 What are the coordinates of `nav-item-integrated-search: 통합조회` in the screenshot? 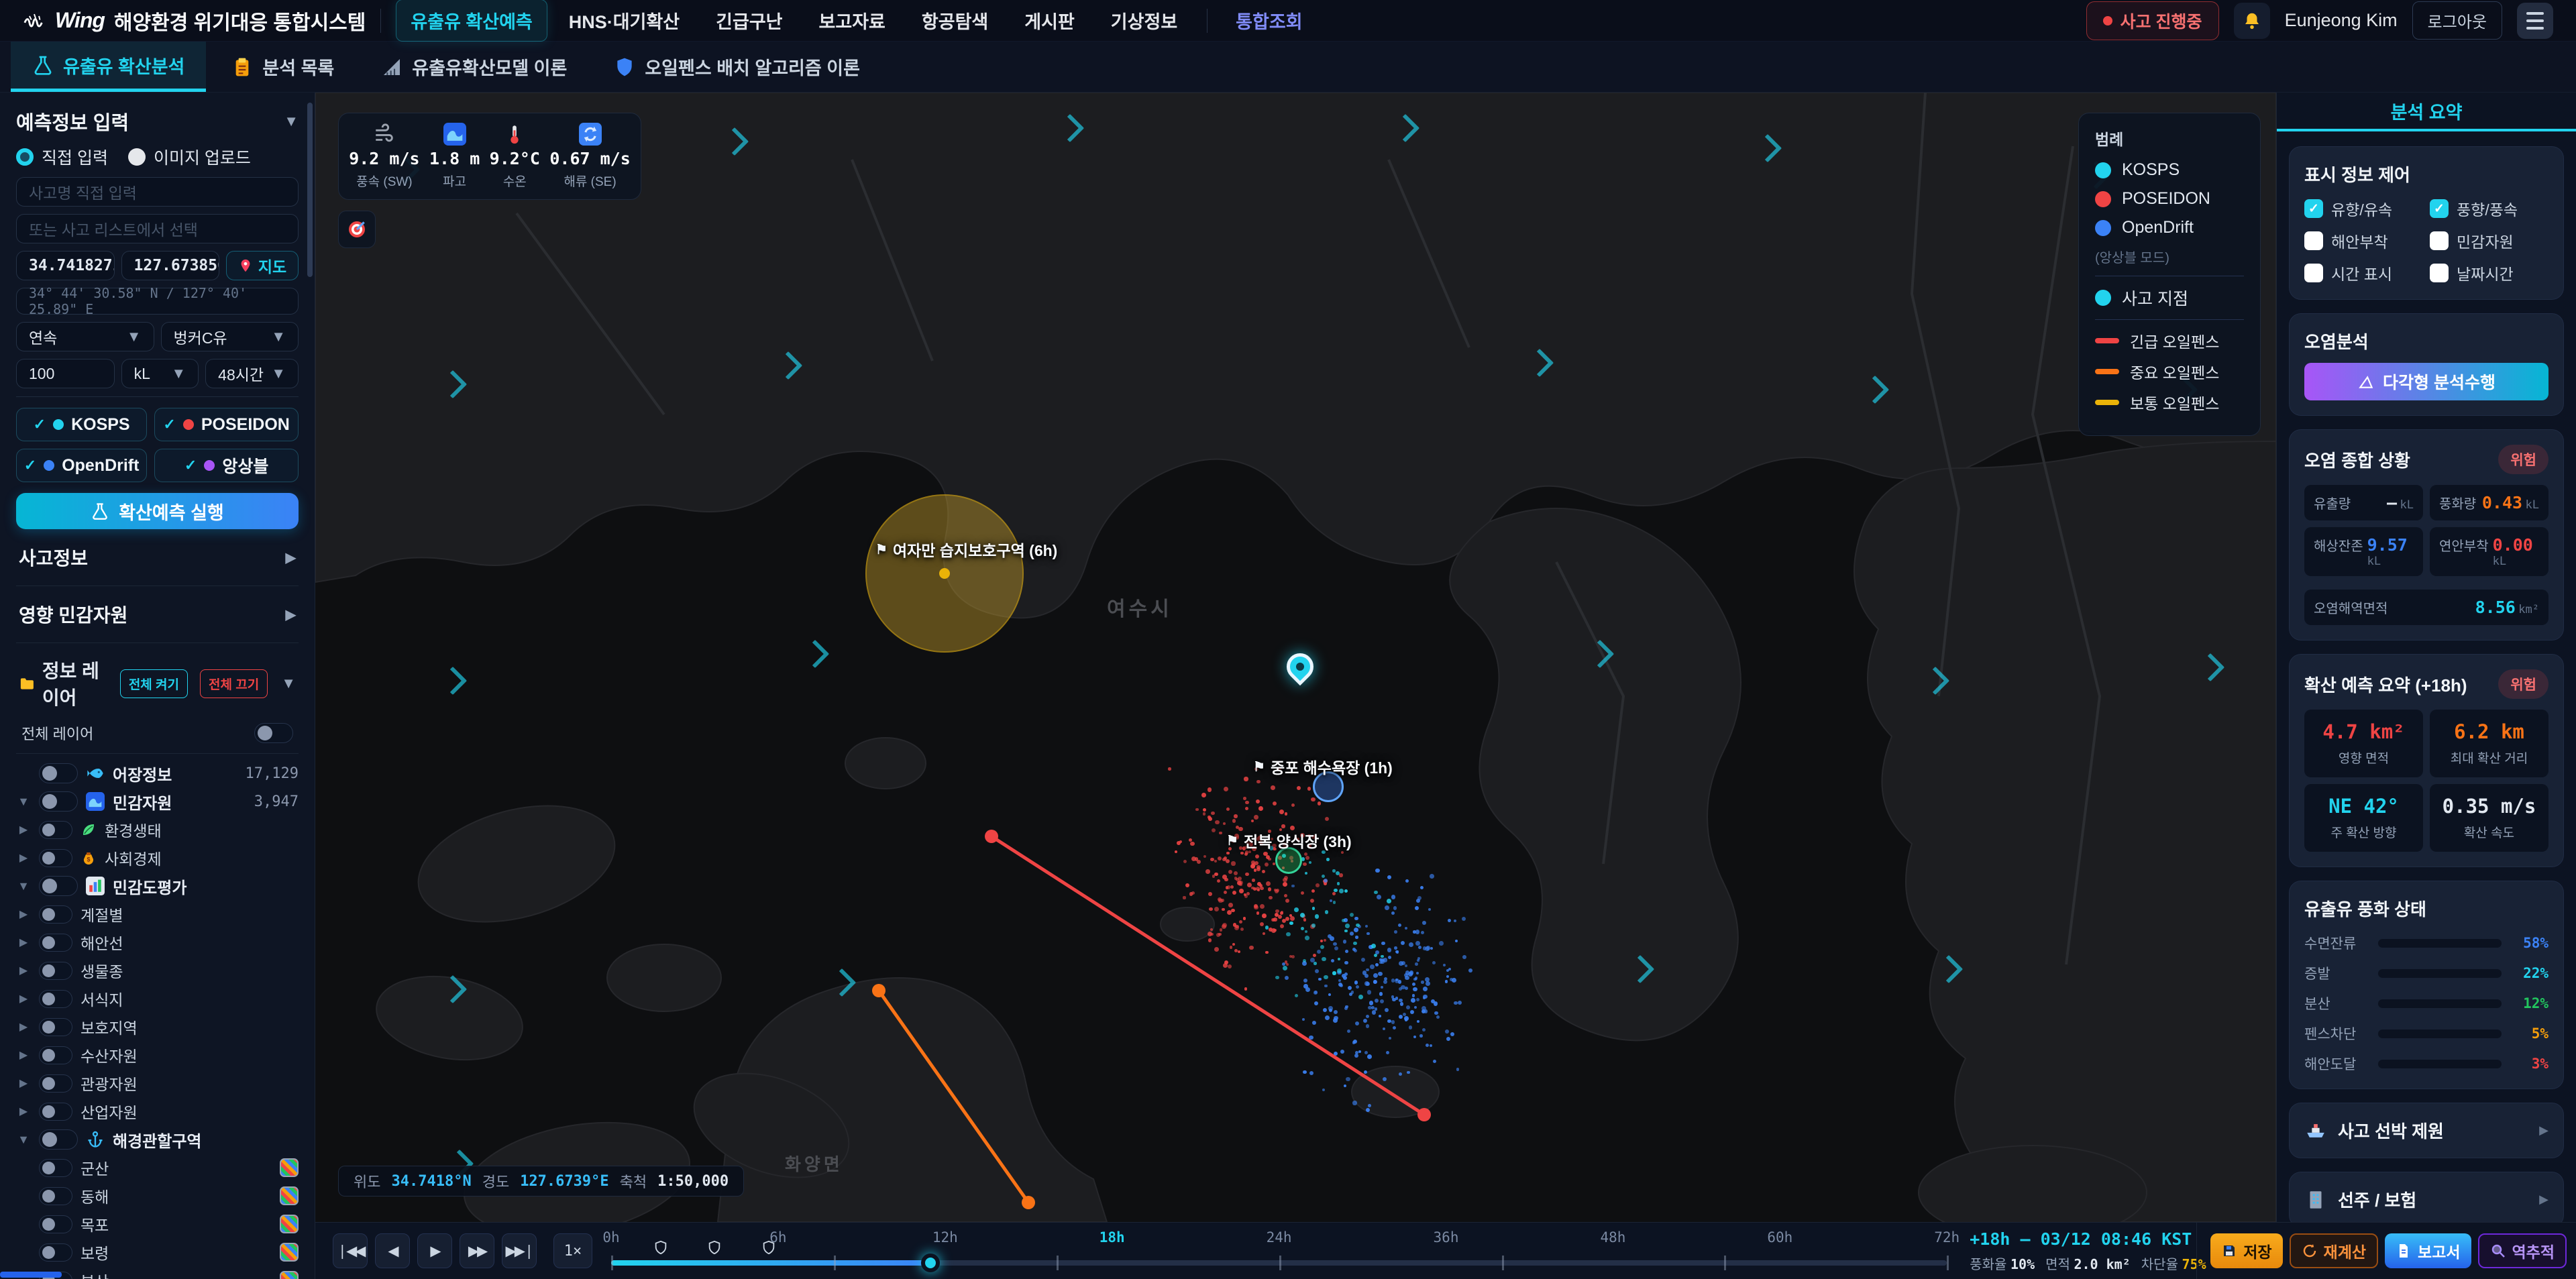 It's located at (1269, 22).